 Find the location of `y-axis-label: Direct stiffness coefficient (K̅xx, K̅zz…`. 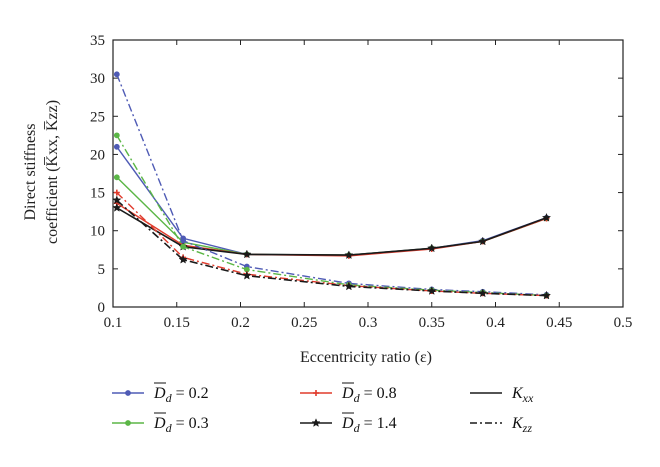

y-axis-label: Direct stiffness coefficient (K̅xx, K̅zz… is located at coordinates (41, 172).